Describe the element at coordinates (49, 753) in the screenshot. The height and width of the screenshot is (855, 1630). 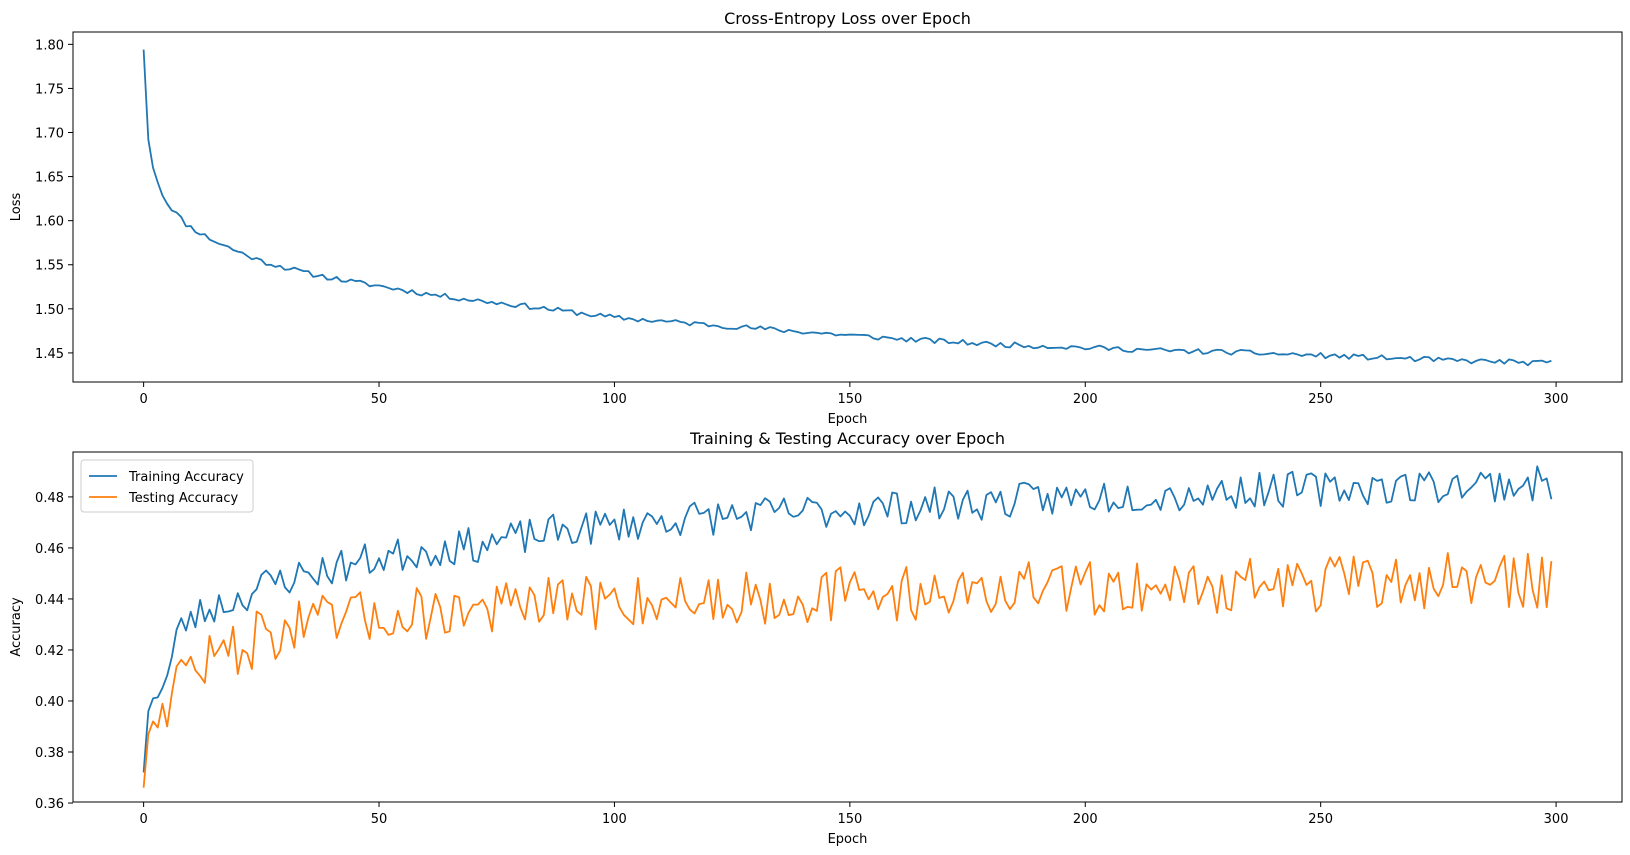
I see `y-tick-label: 0.38` at that location.